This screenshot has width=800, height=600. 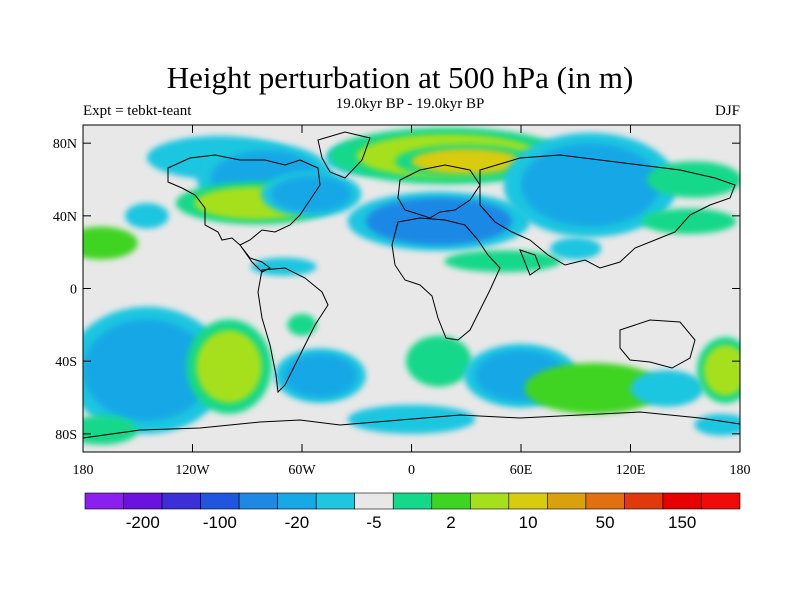 I want to click on colorbar-label: 150, so click(x=682, y=522).